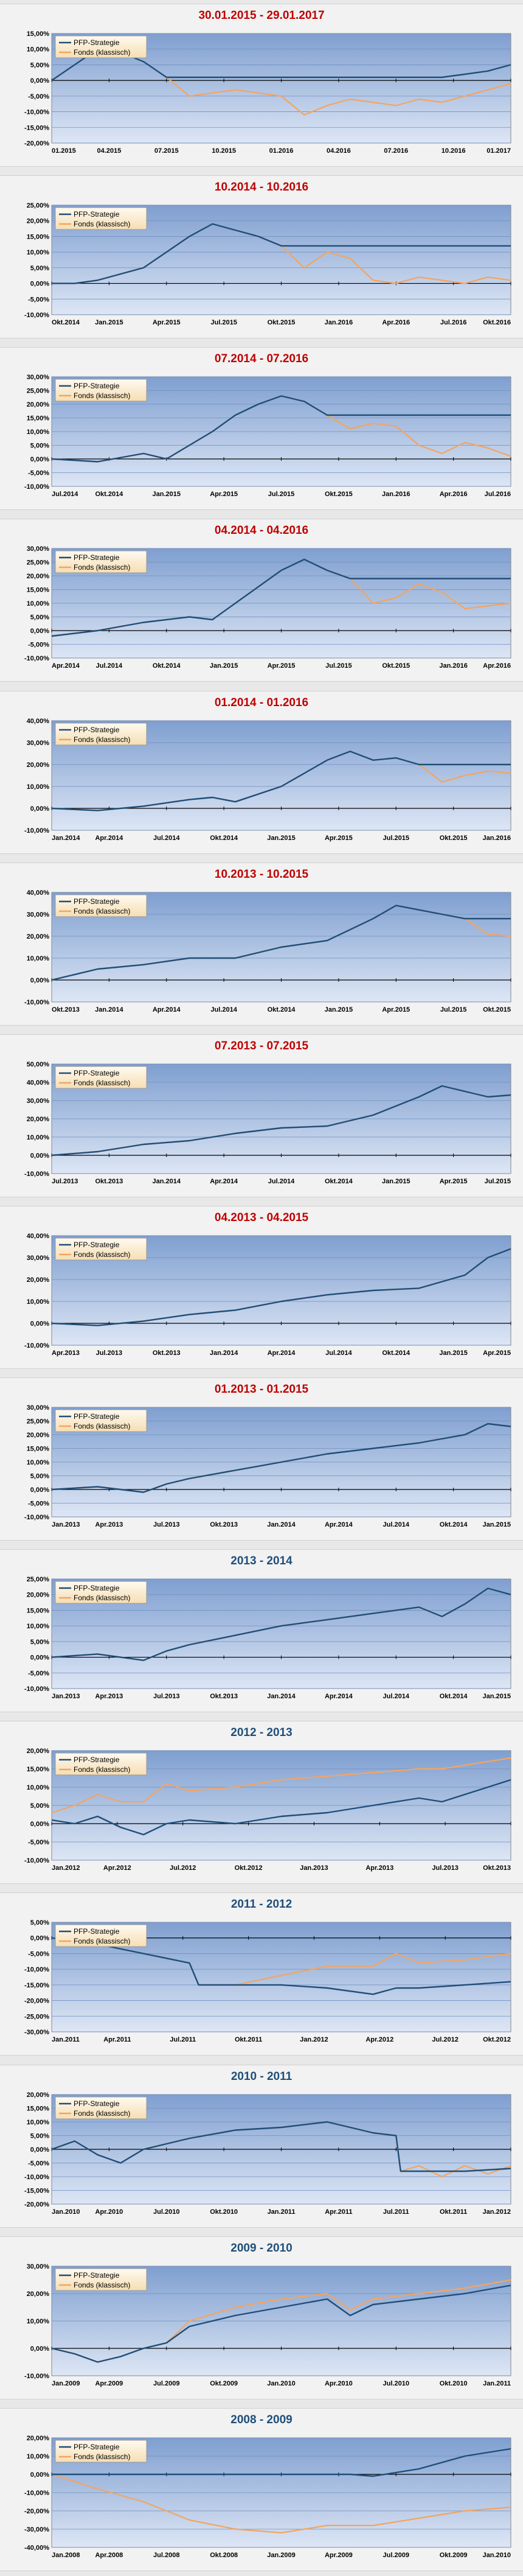 The height and width of the screenshot is (2576, 523). What do you see at coordinates (453, 322) in the screenshot?
I see `x-tick-label: Jul.2016` at bounding box center [453, 322].